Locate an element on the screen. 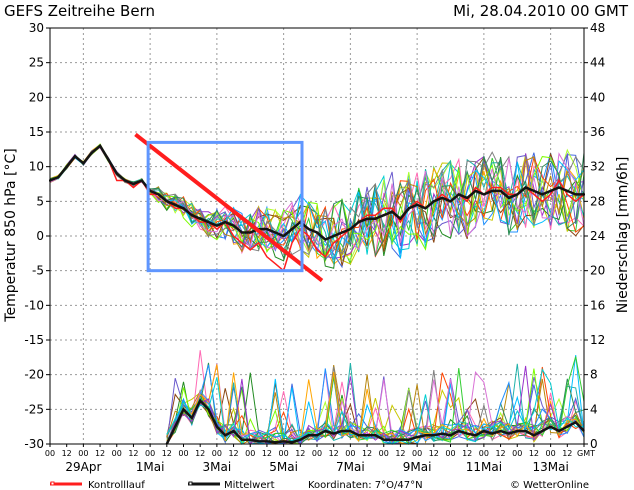 Image resolution: width=634 pixels, height=490 pixels. x-date-label: 5Mai is located at coordinates (283, 467).